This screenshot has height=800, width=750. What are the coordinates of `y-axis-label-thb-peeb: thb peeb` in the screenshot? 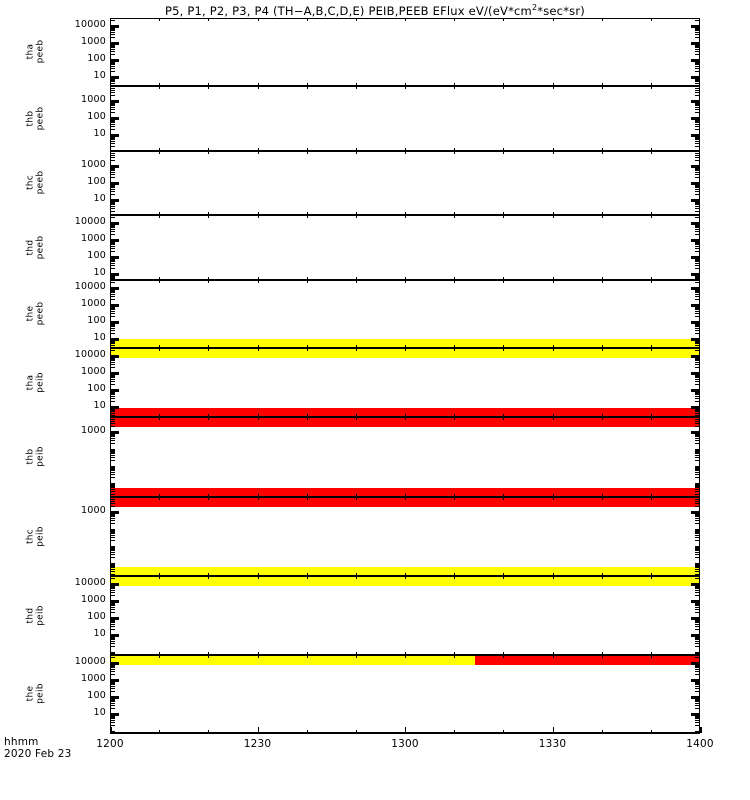 It's located at (36, 118).